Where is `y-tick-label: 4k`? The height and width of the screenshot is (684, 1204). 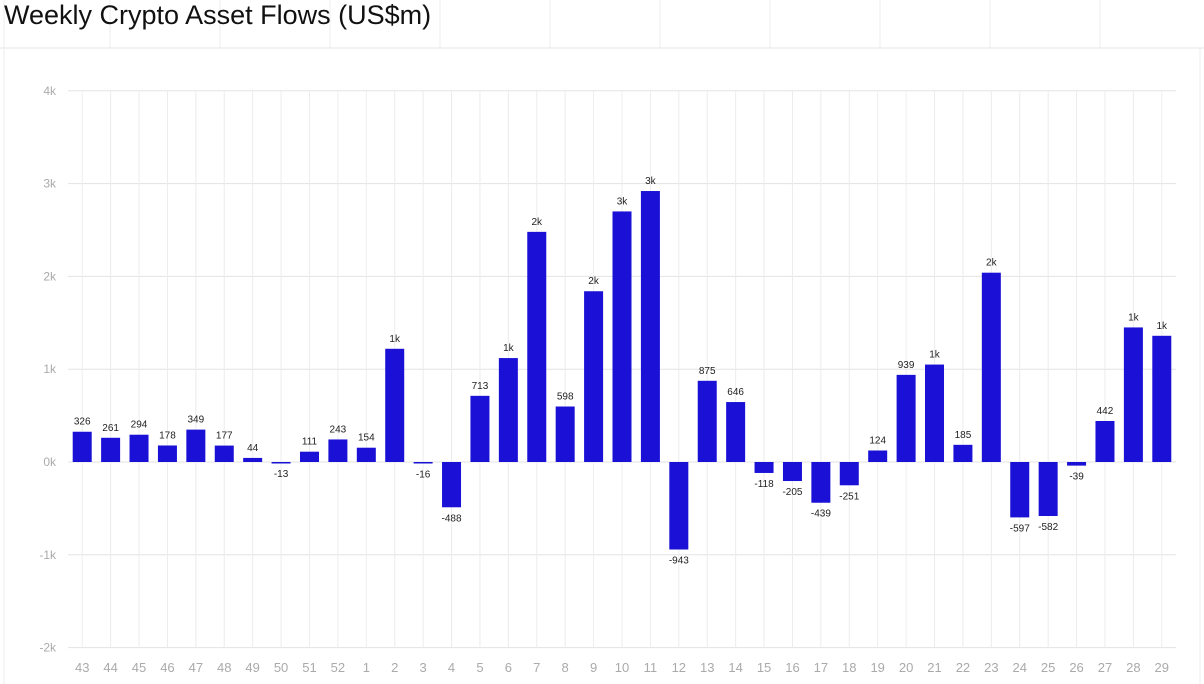 y-tick-label: 4k is located at coordinates (50, 91).